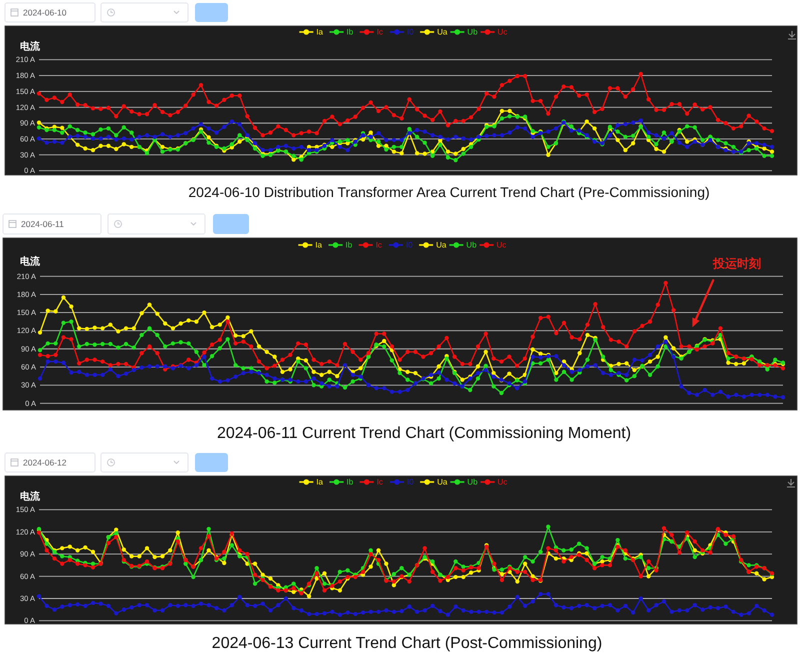 The height and width of the screenshot is (663, 800). I want to click on chart-subtitle: 2024-06-12, so click(45, 463).